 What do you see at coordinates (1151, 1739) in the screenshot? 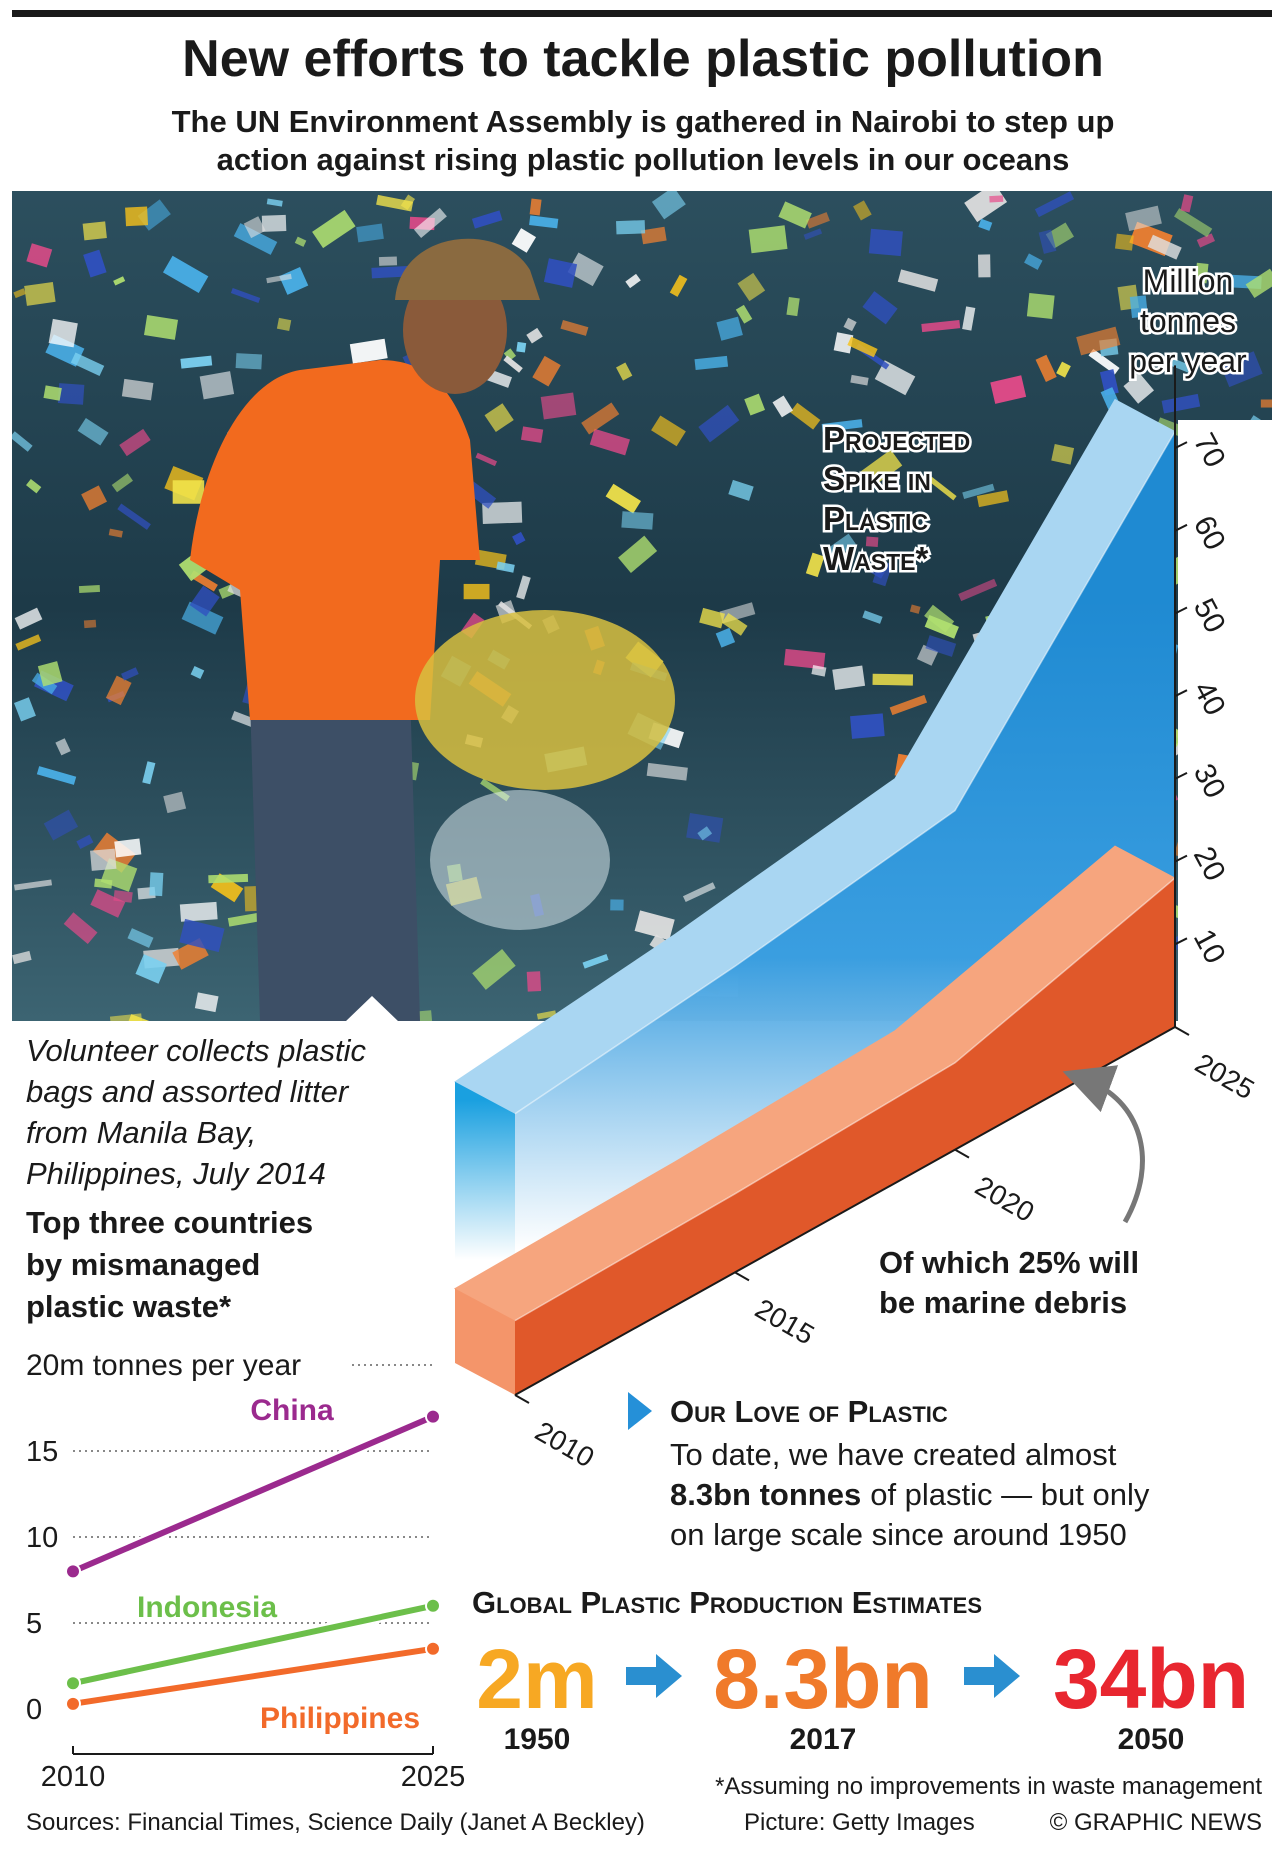
I see `production-year: 2050` at bounding box center [1151, 1739].